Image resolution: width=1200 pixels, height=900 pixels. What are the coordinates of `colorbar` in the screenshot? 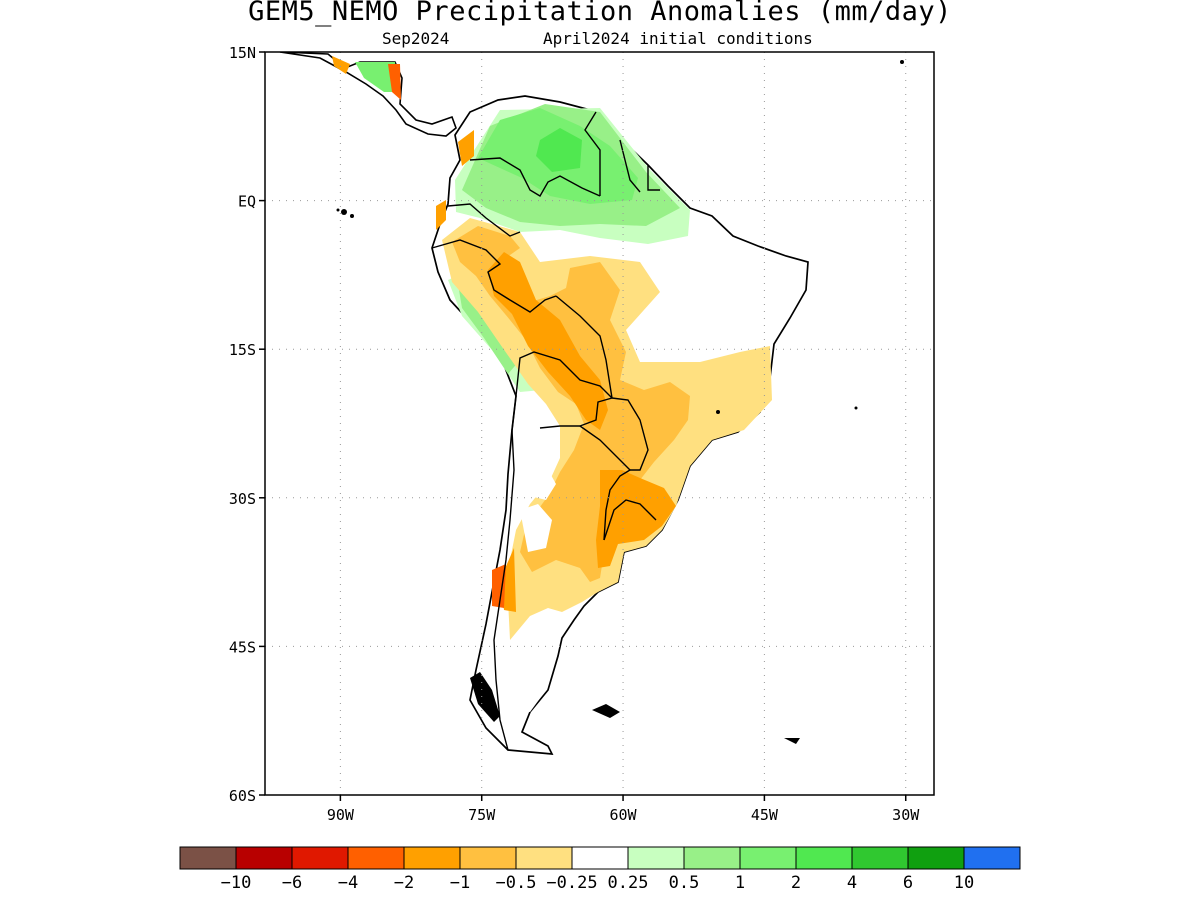 It's located at (600, 858).